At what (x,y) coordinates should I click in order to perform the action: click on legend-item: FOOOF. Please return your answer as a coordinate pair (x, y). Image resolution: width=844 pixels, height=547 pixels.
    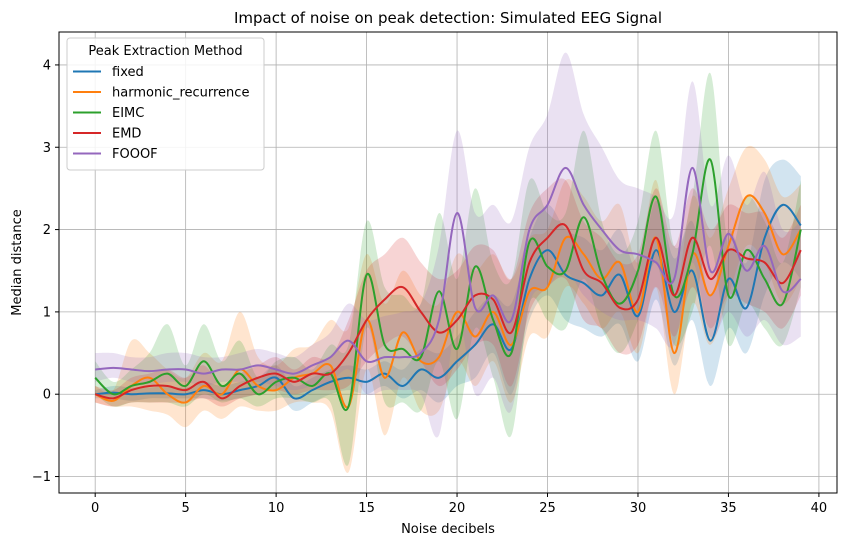
    Looking at the image, I should click on (115, 154).